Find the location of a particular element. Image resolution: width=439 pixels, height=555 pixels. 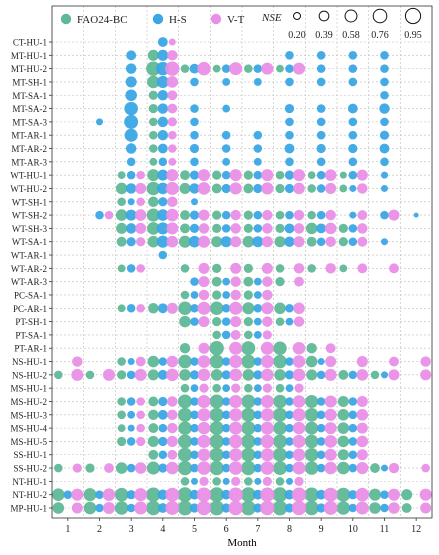

x-tick-label: 10 is located at coordinates (353, 529).